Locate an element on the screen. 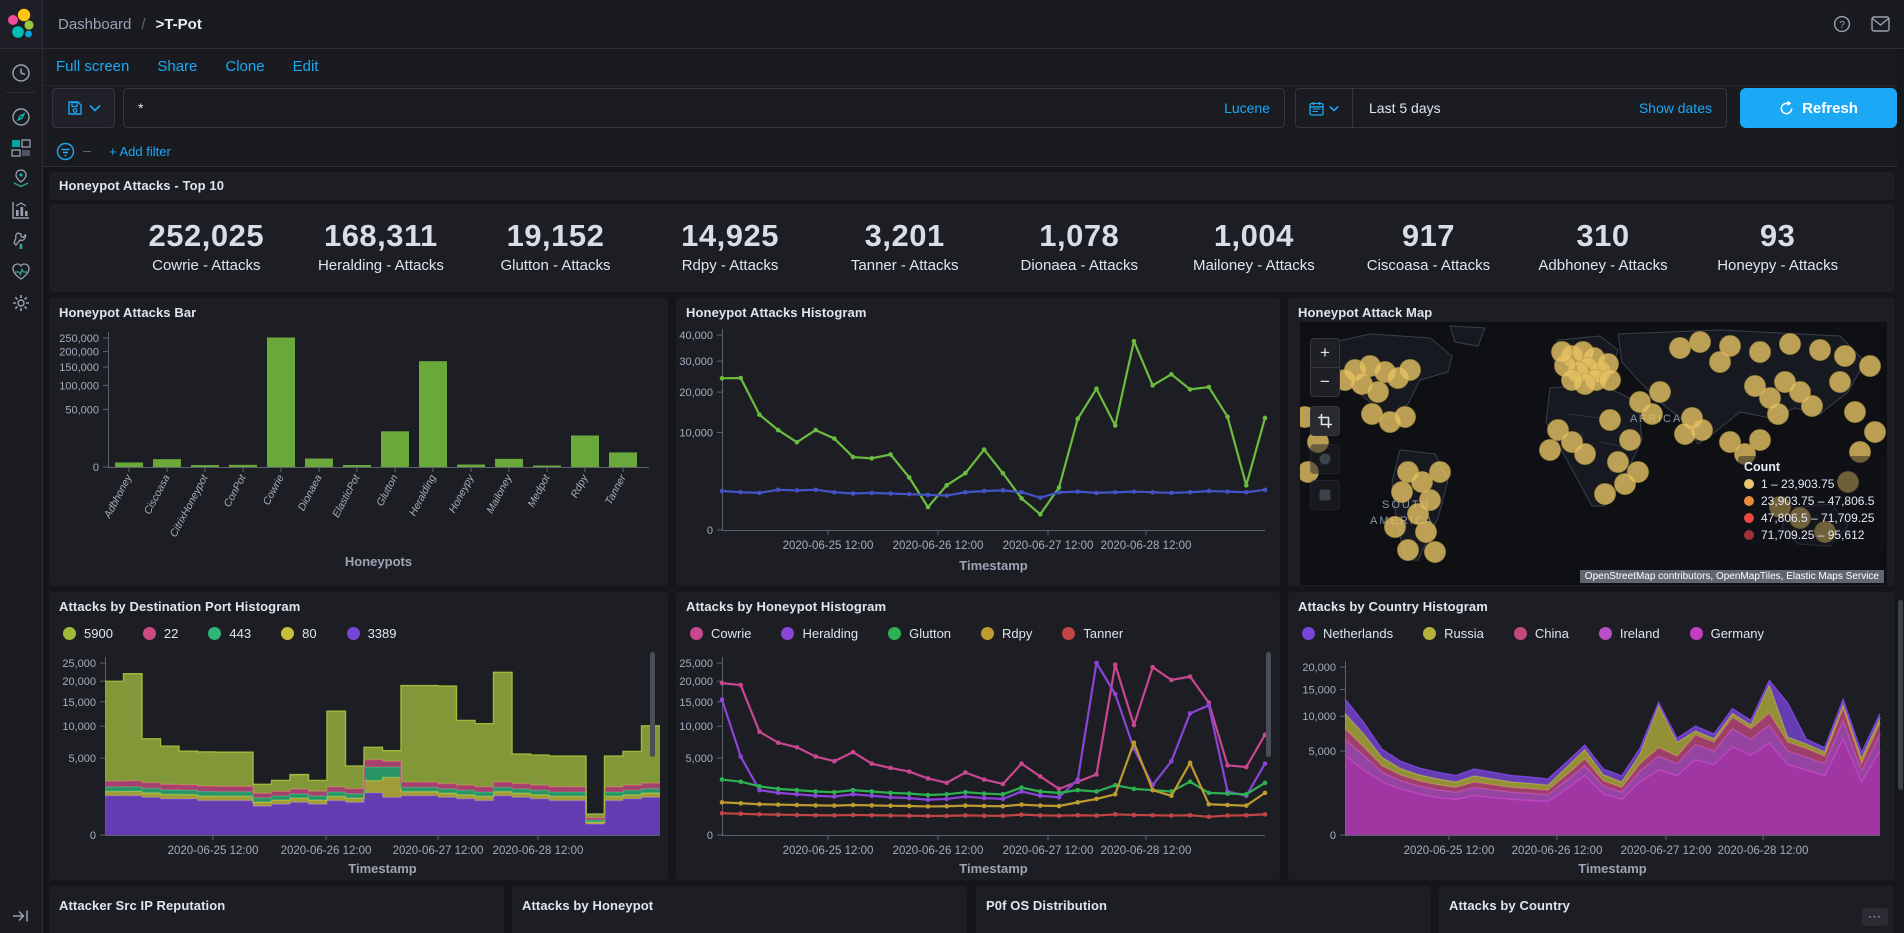 The height and width of the screenshot is (933, 1904). section-title: Honeypot Attacks - Top 10 is located at coordinates (142, 185).